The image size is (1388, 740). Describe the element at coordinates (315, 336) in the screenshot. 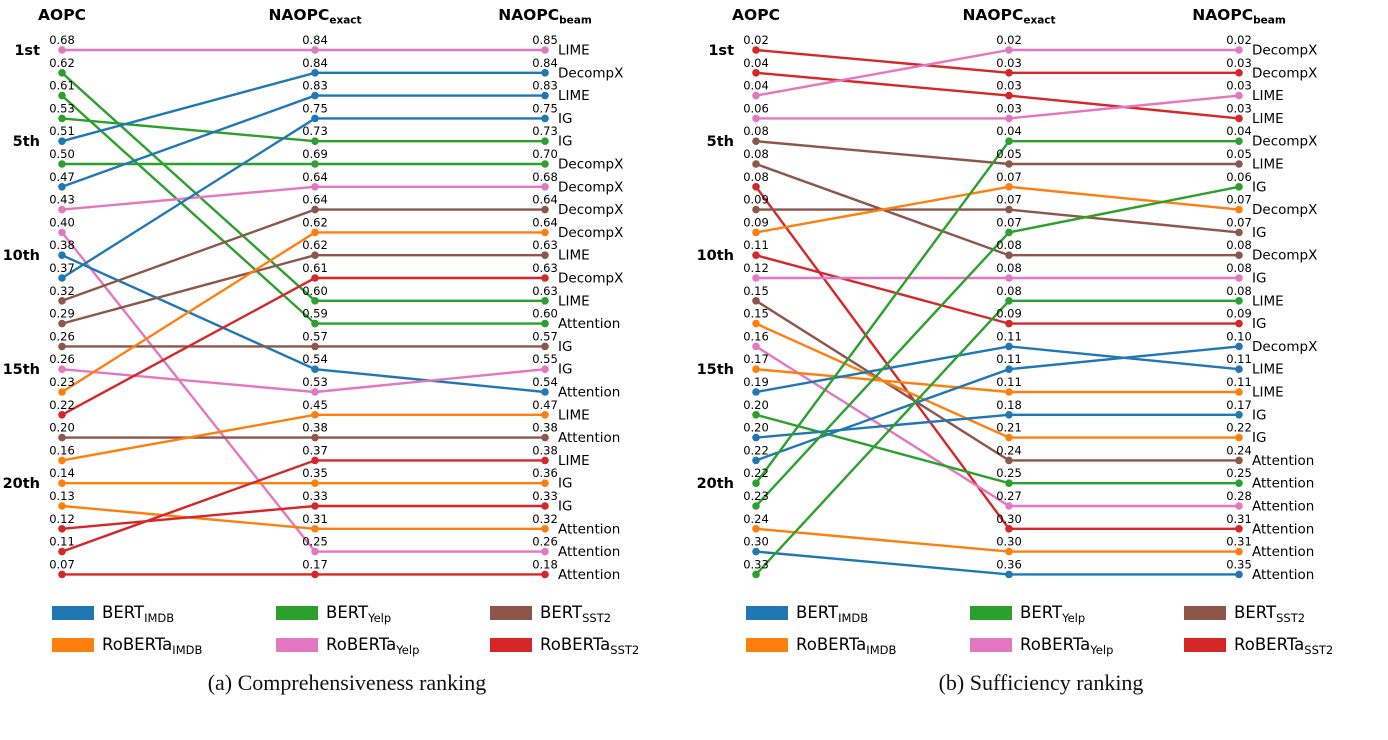

I see `value-label: 0.57` at that location.